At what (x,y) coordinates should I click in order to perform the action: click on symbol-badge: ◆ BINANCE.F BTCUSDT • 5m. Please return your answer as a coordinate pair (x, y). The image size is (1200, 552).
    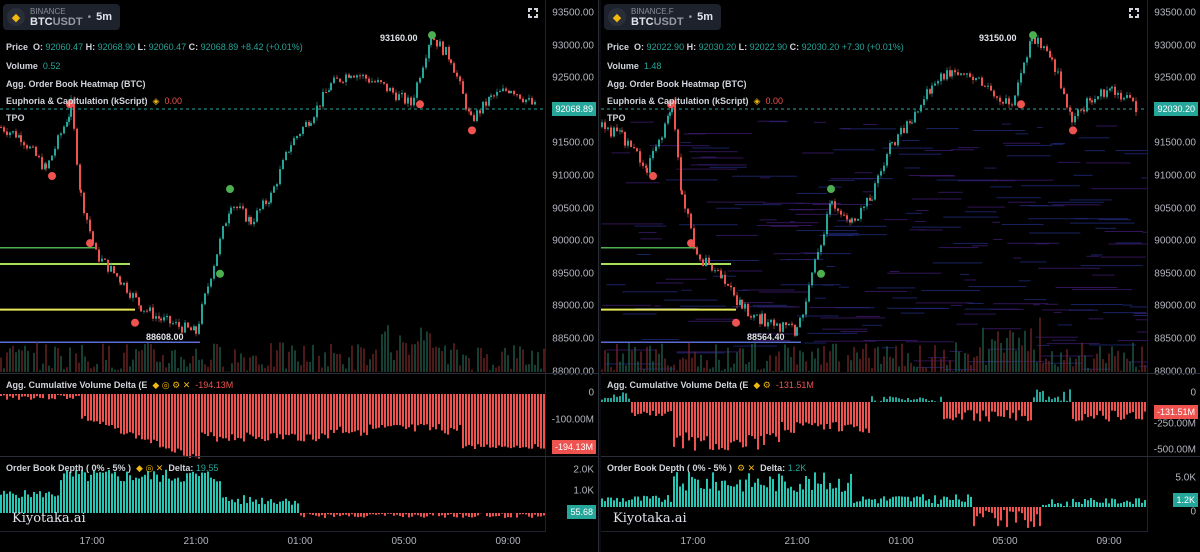
    Looking at the image, I should click on (662, 17).